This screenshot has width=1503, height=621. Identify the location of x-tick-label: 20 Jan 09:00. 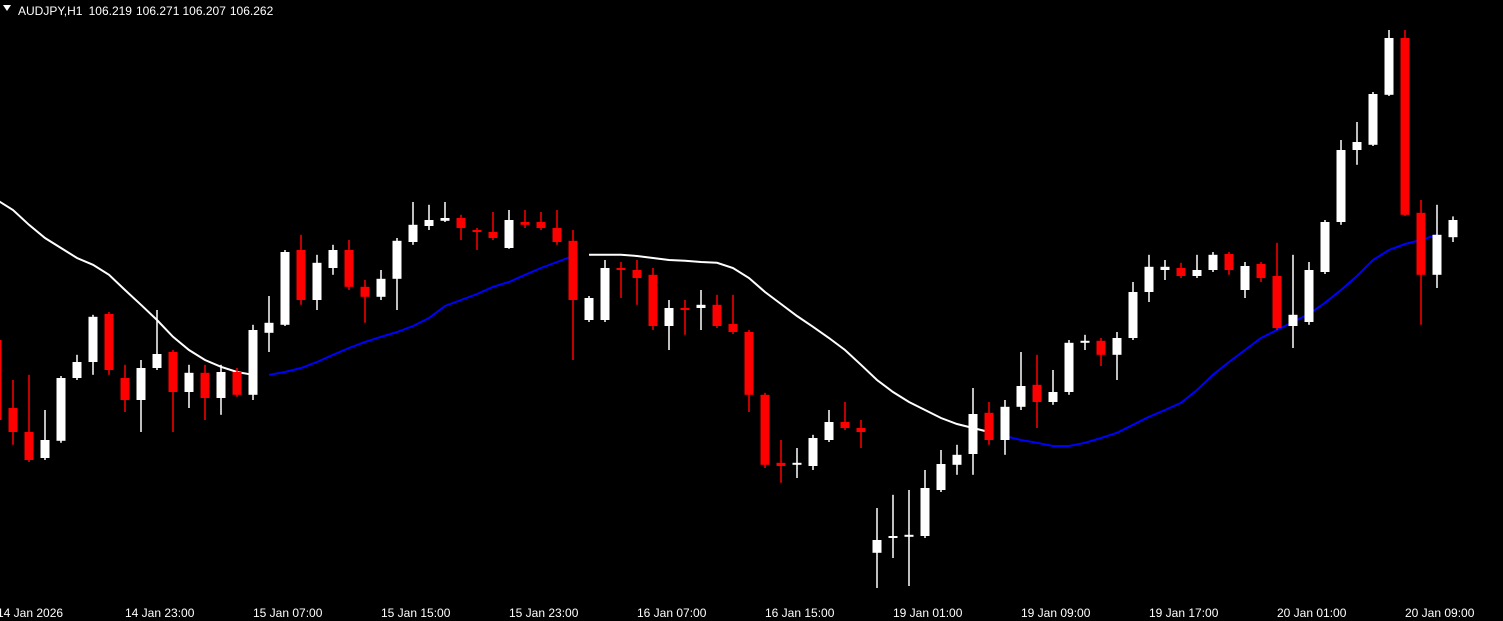
(1440, 613).